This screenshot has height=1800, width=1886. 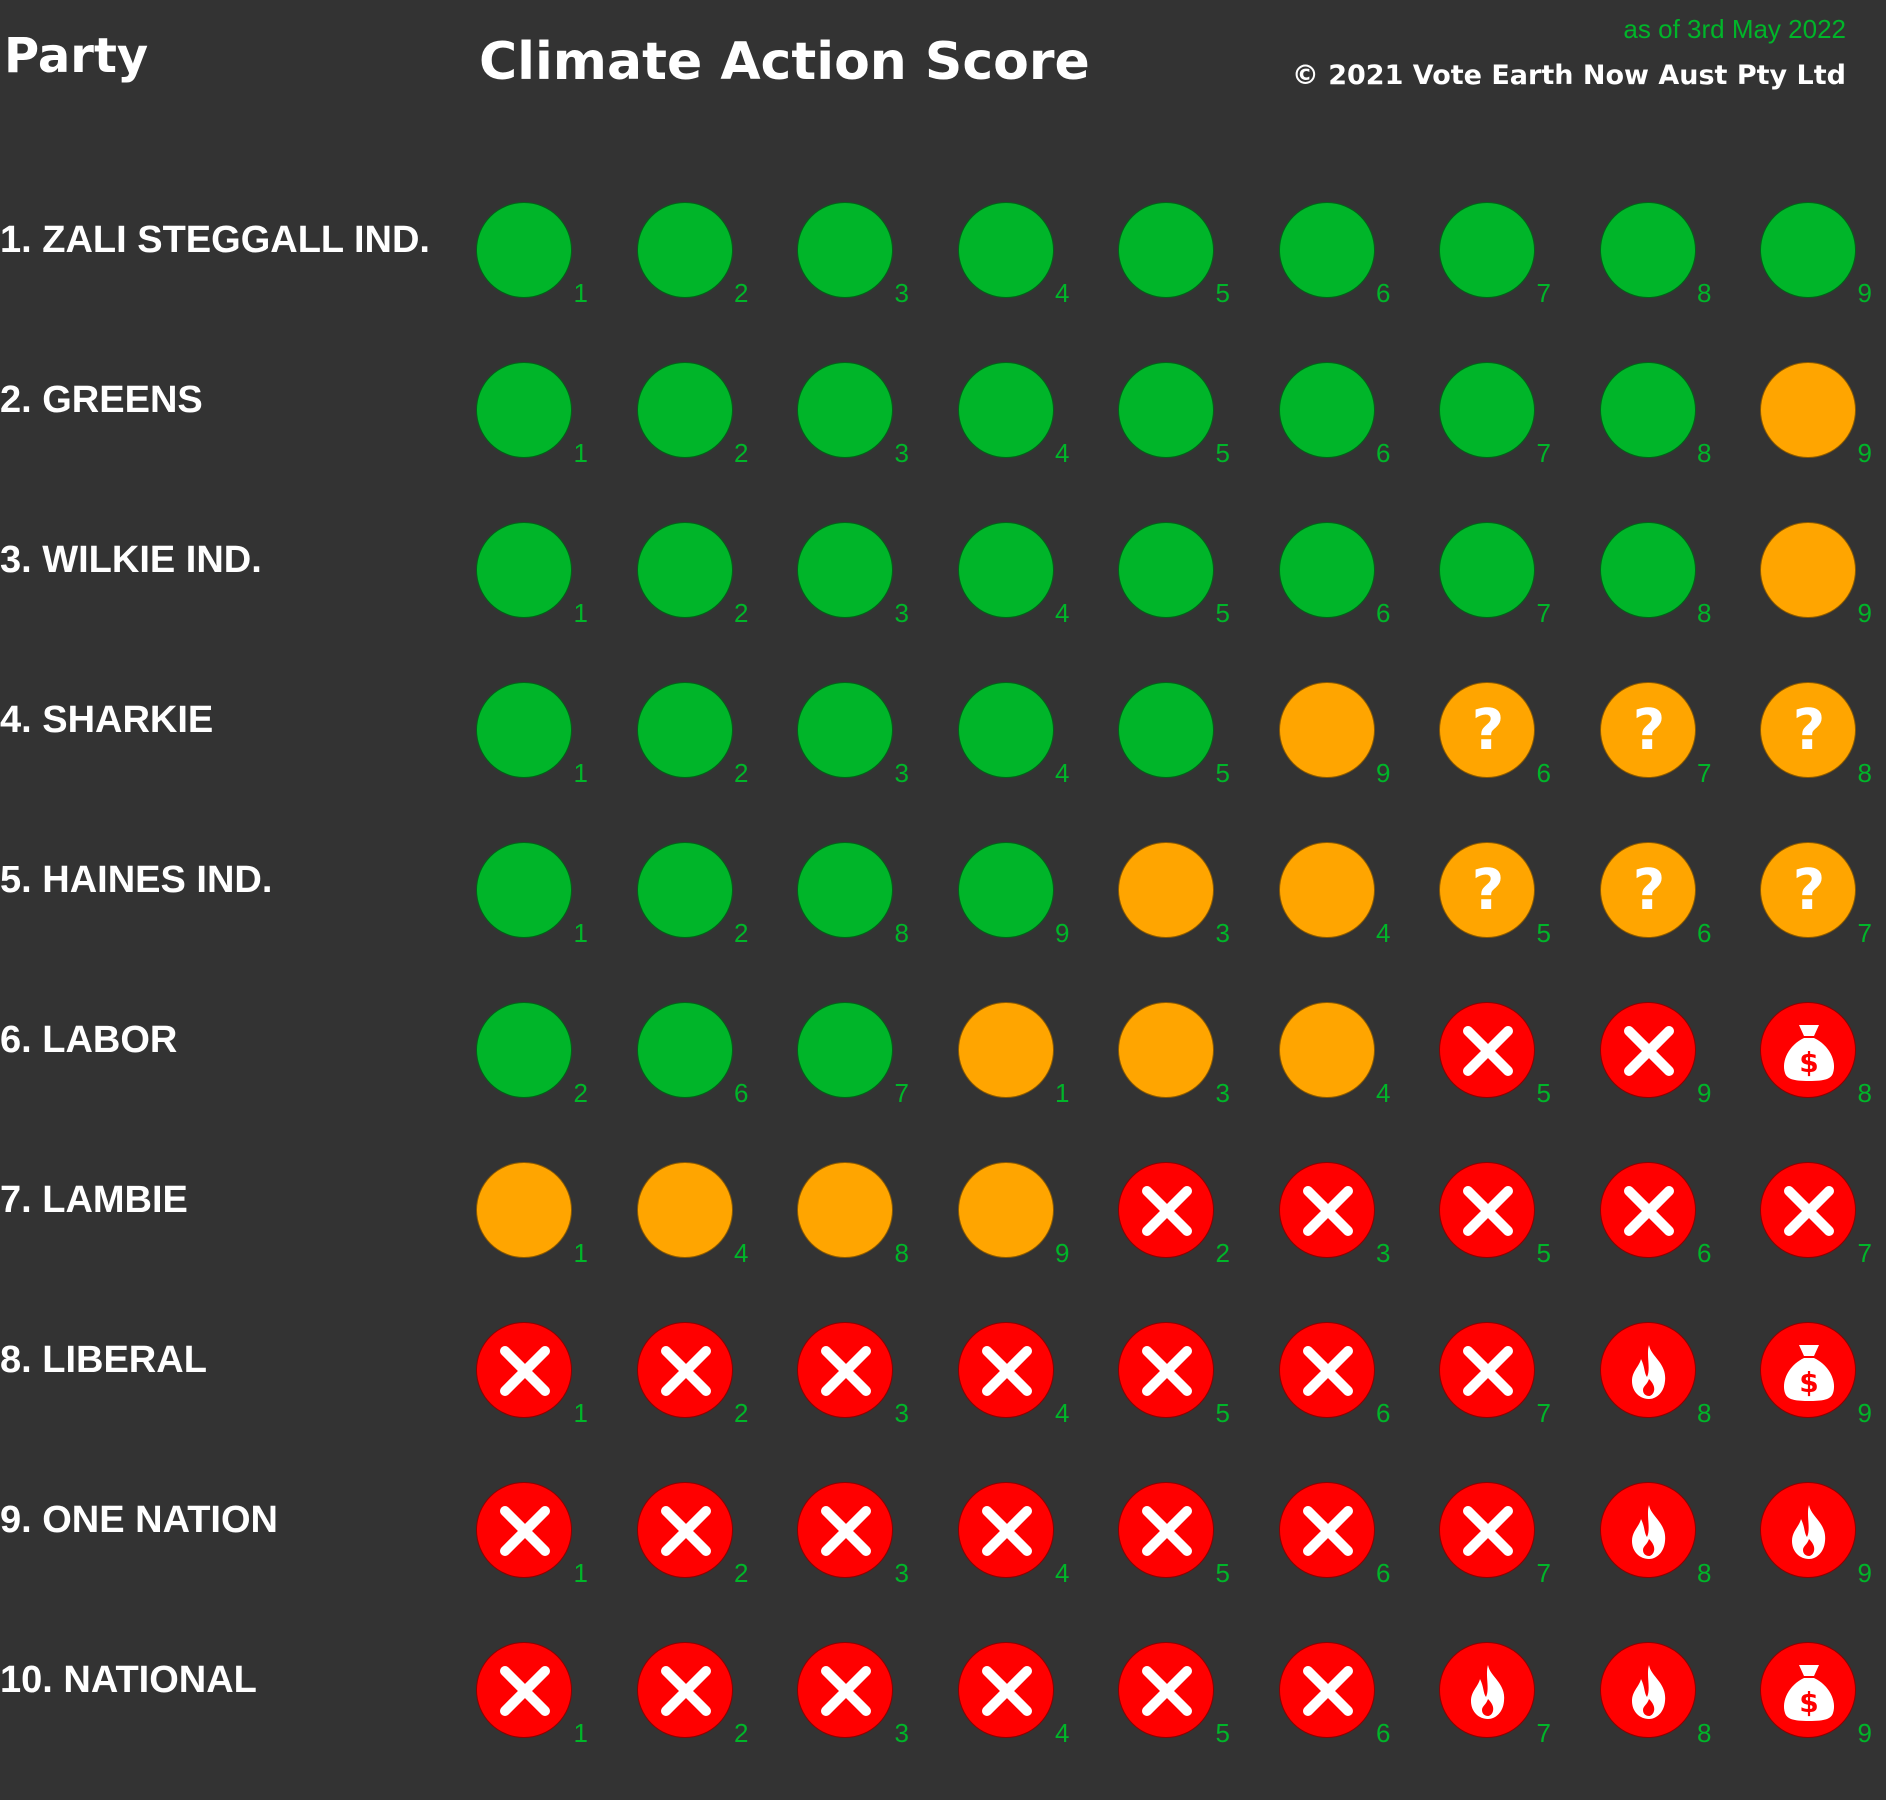 I want to click on party-name: 6. LABOR, so click(x=89, y=1040).